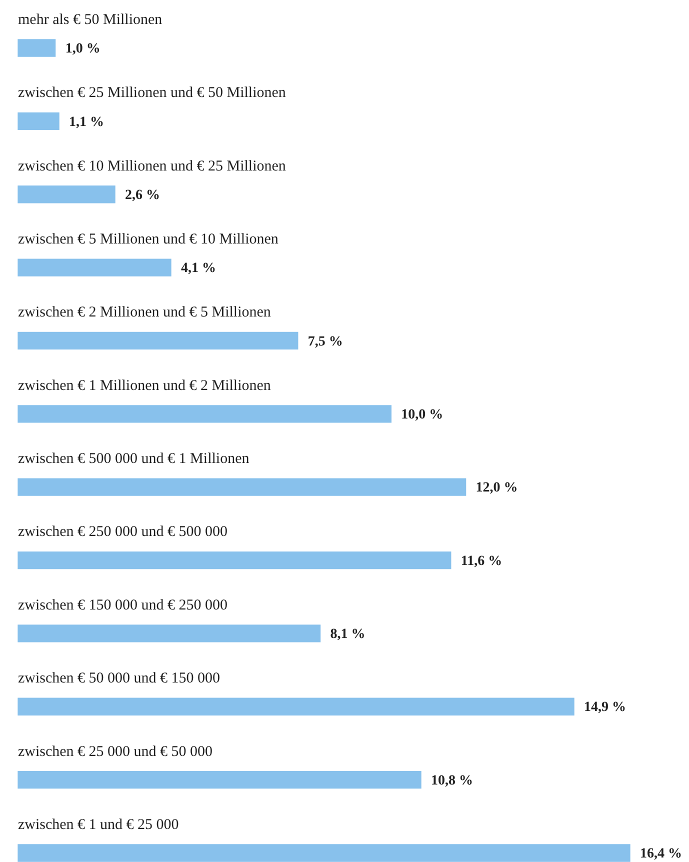 This screenshot has width=689, height=862. Describe the element at coordinates (325, 342) in the screenshot. I see `data-label: 7,5 %` at that location.